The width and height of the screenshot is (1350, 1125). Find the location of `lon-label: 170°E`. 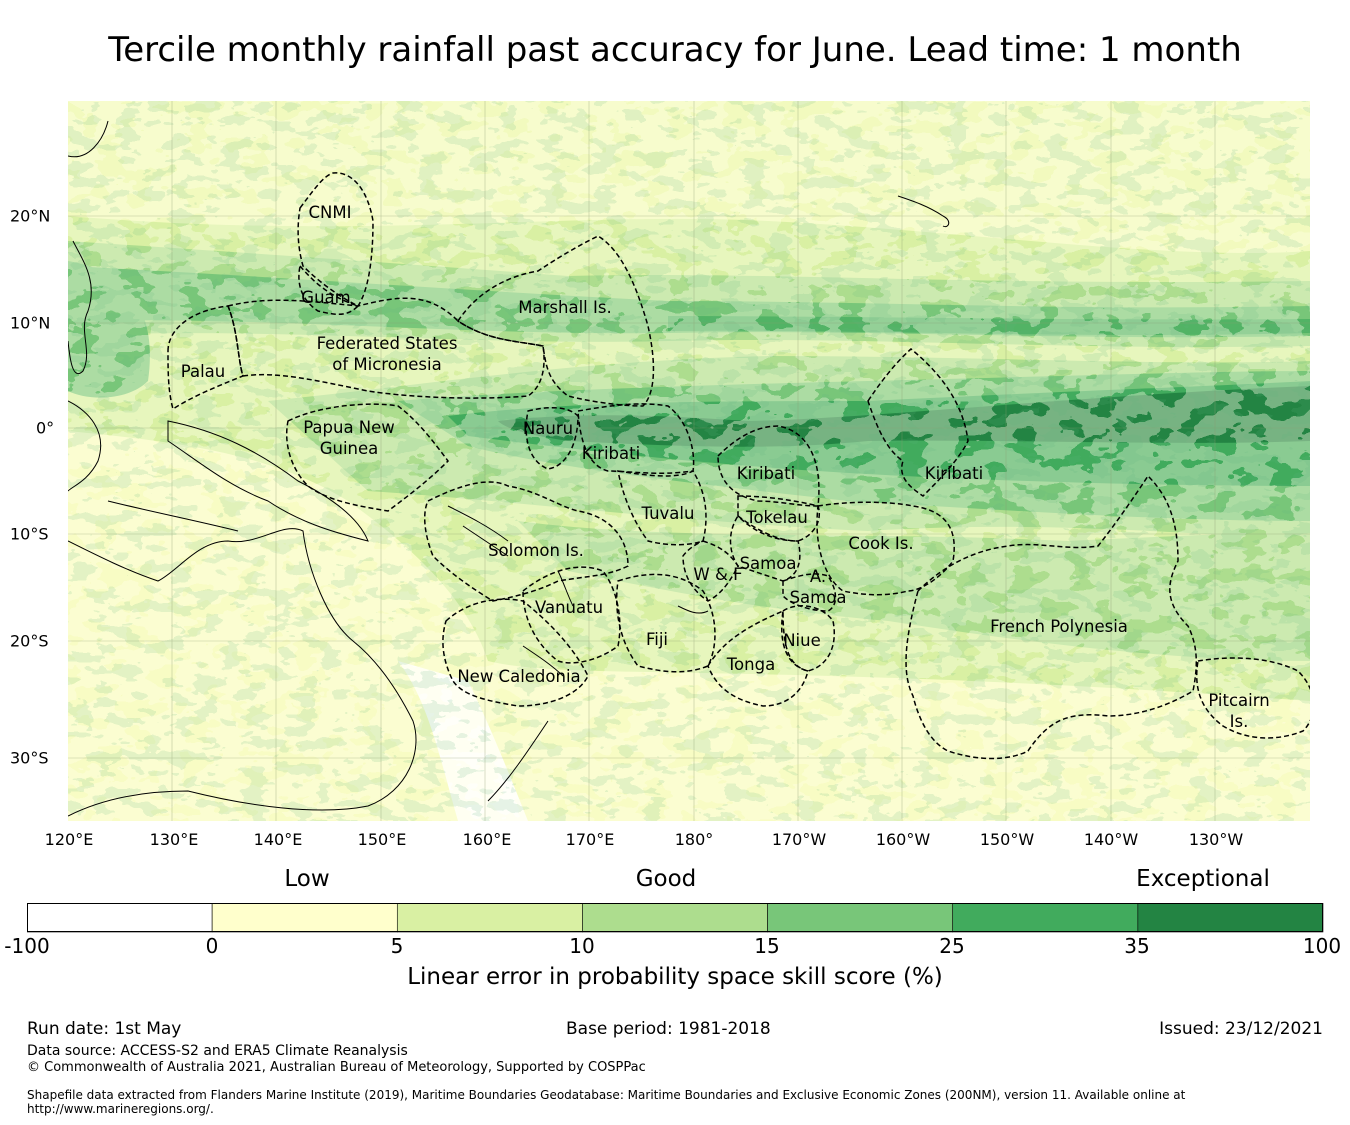

lon-label: 170°E is located at coordinates (590, 839).